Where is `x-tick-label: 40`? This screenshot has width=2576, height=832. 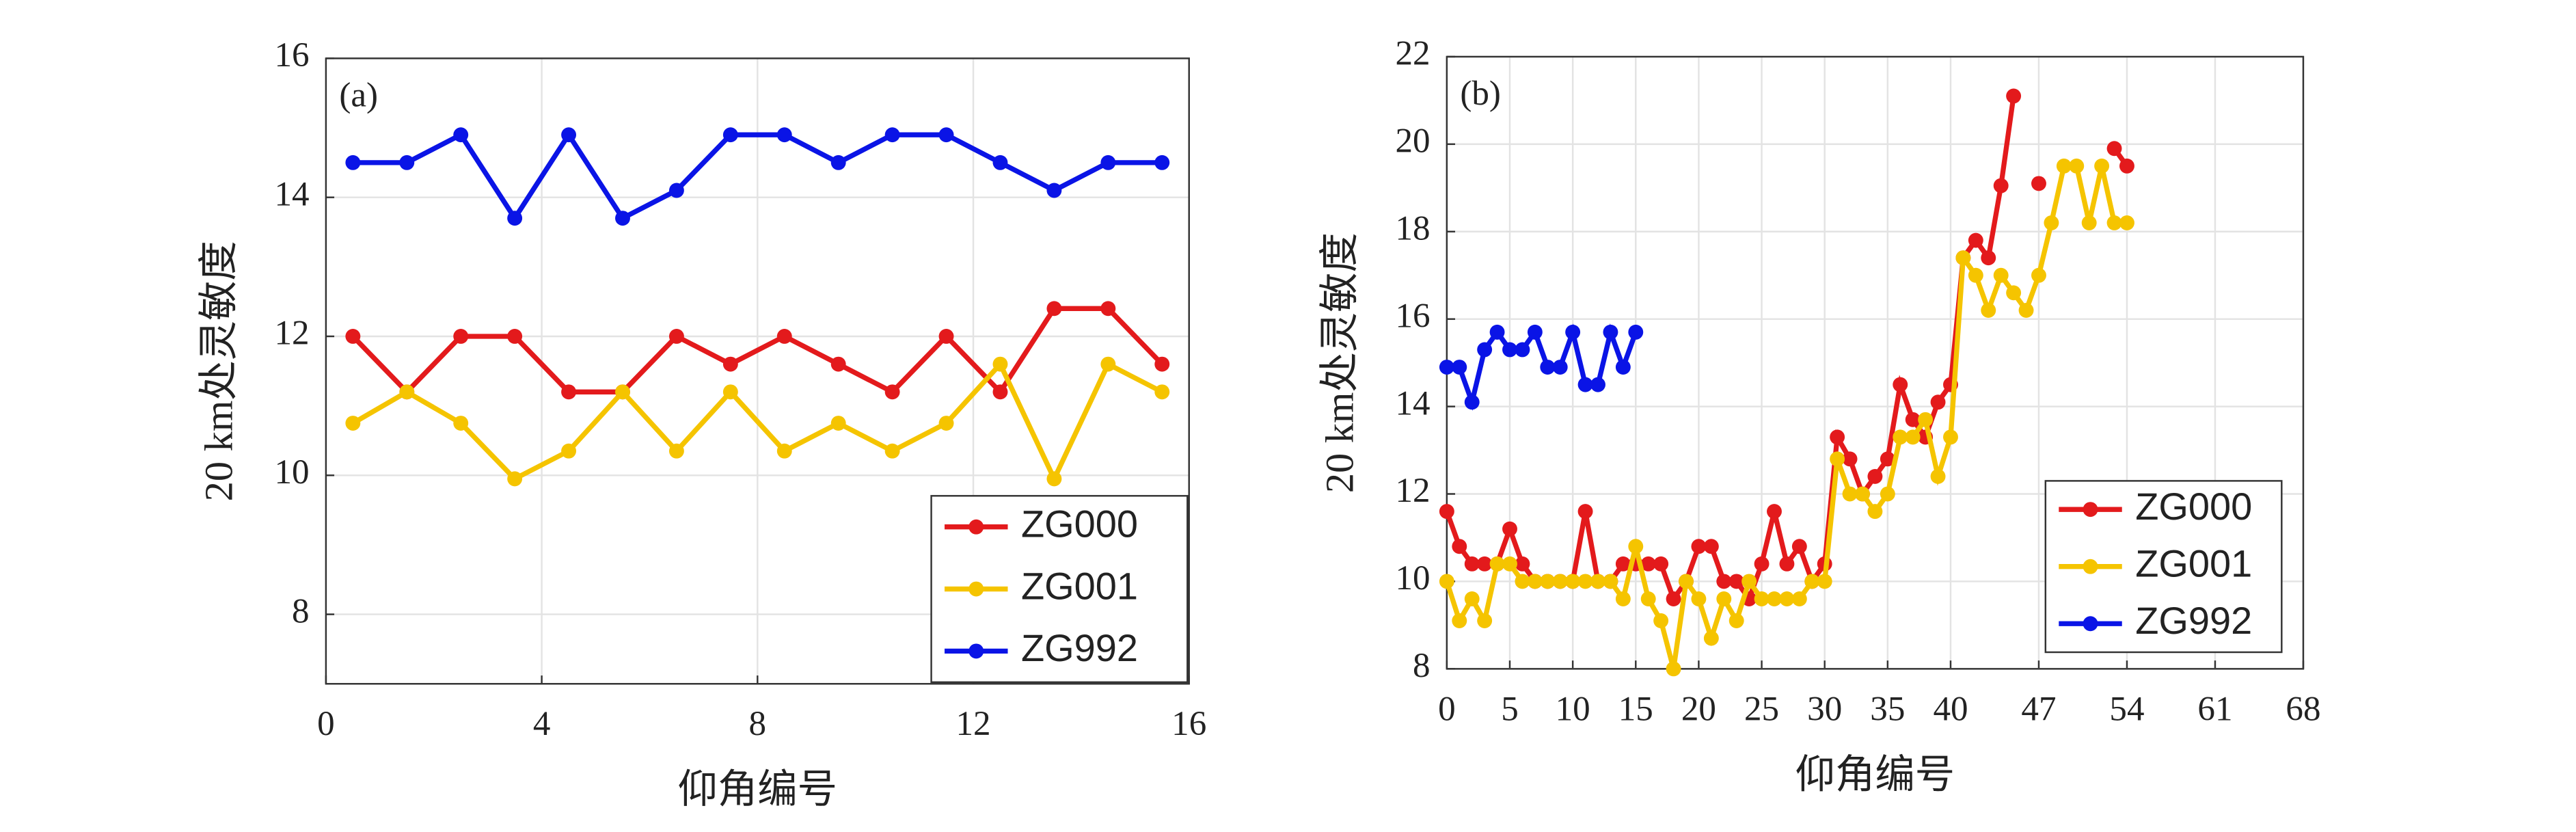
x-tick-label: 40 is located at coordinates (1950, 708).